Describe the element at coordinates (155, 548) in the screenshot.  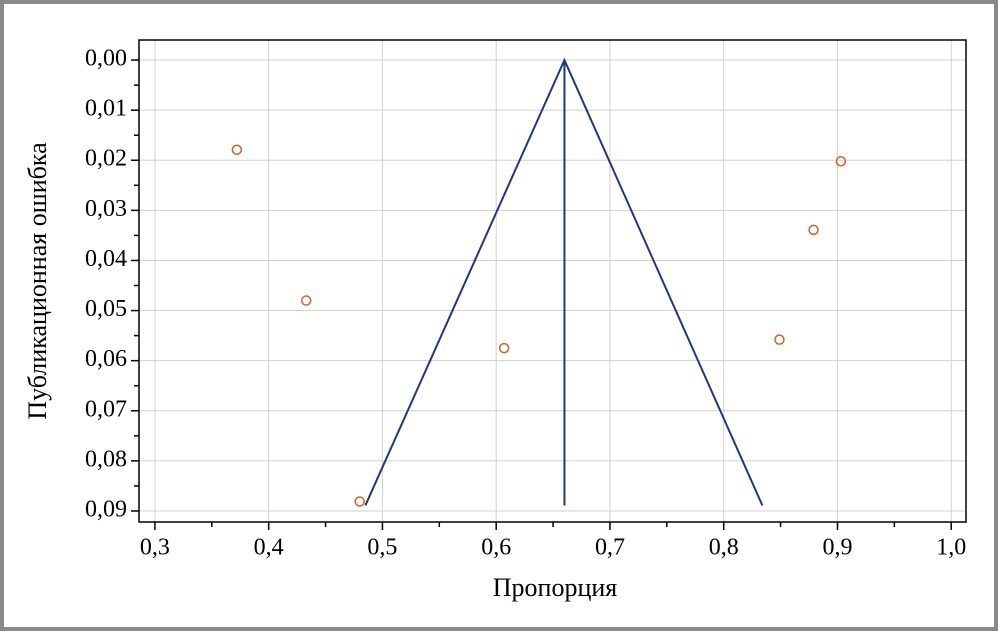
I see `x-tick-label: 0,3` at that location.